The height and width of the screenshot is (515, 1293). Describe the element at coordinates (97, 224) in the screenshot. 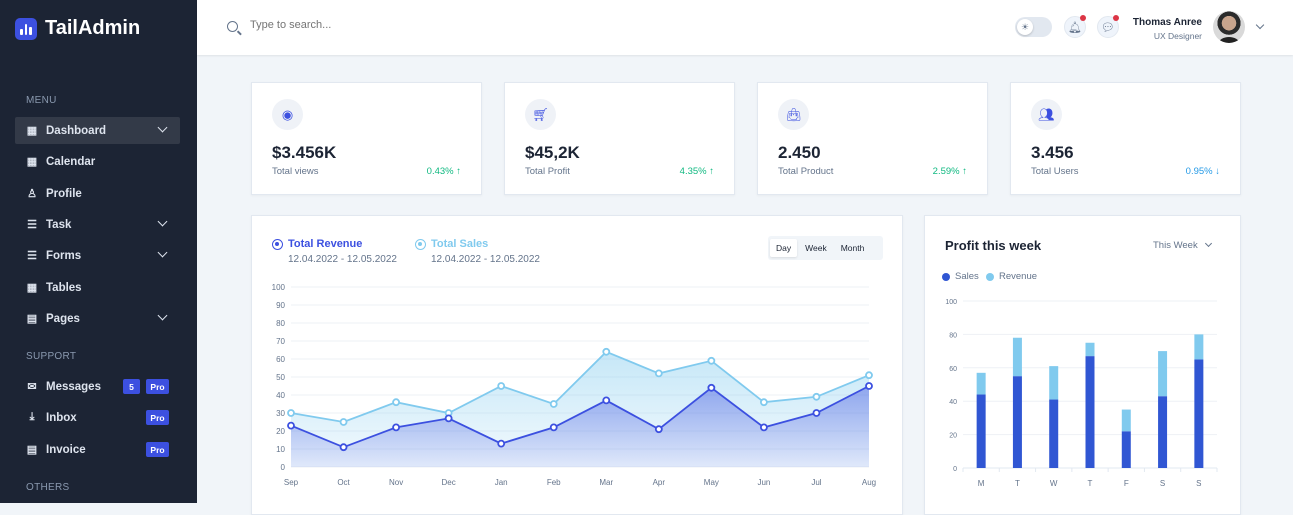

I see `sidebar-item-task: ☰ Task` at that location.